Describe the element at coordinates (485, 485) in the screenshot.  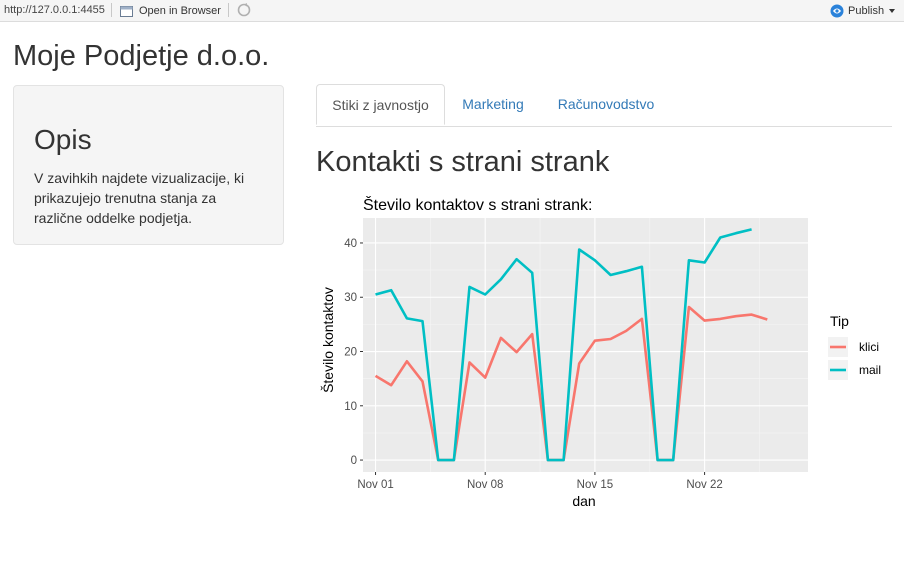
I see `x-tick-label: Nov 08` at that location.